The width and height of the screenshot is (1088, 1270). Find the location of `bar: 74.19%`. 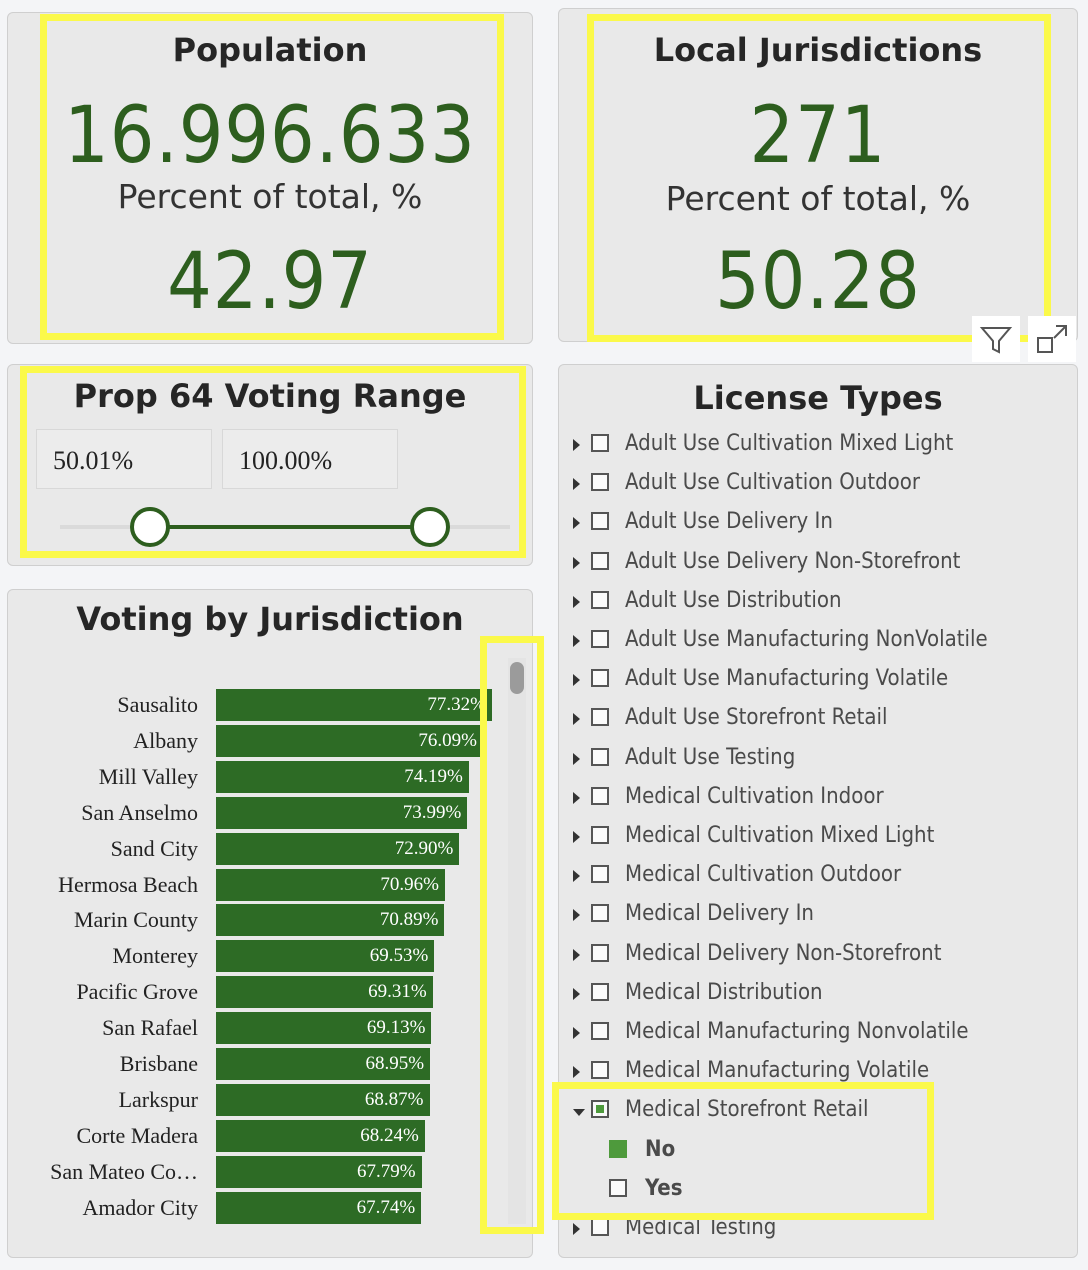

bar: 74.19% is located at coordinates (342, 776).